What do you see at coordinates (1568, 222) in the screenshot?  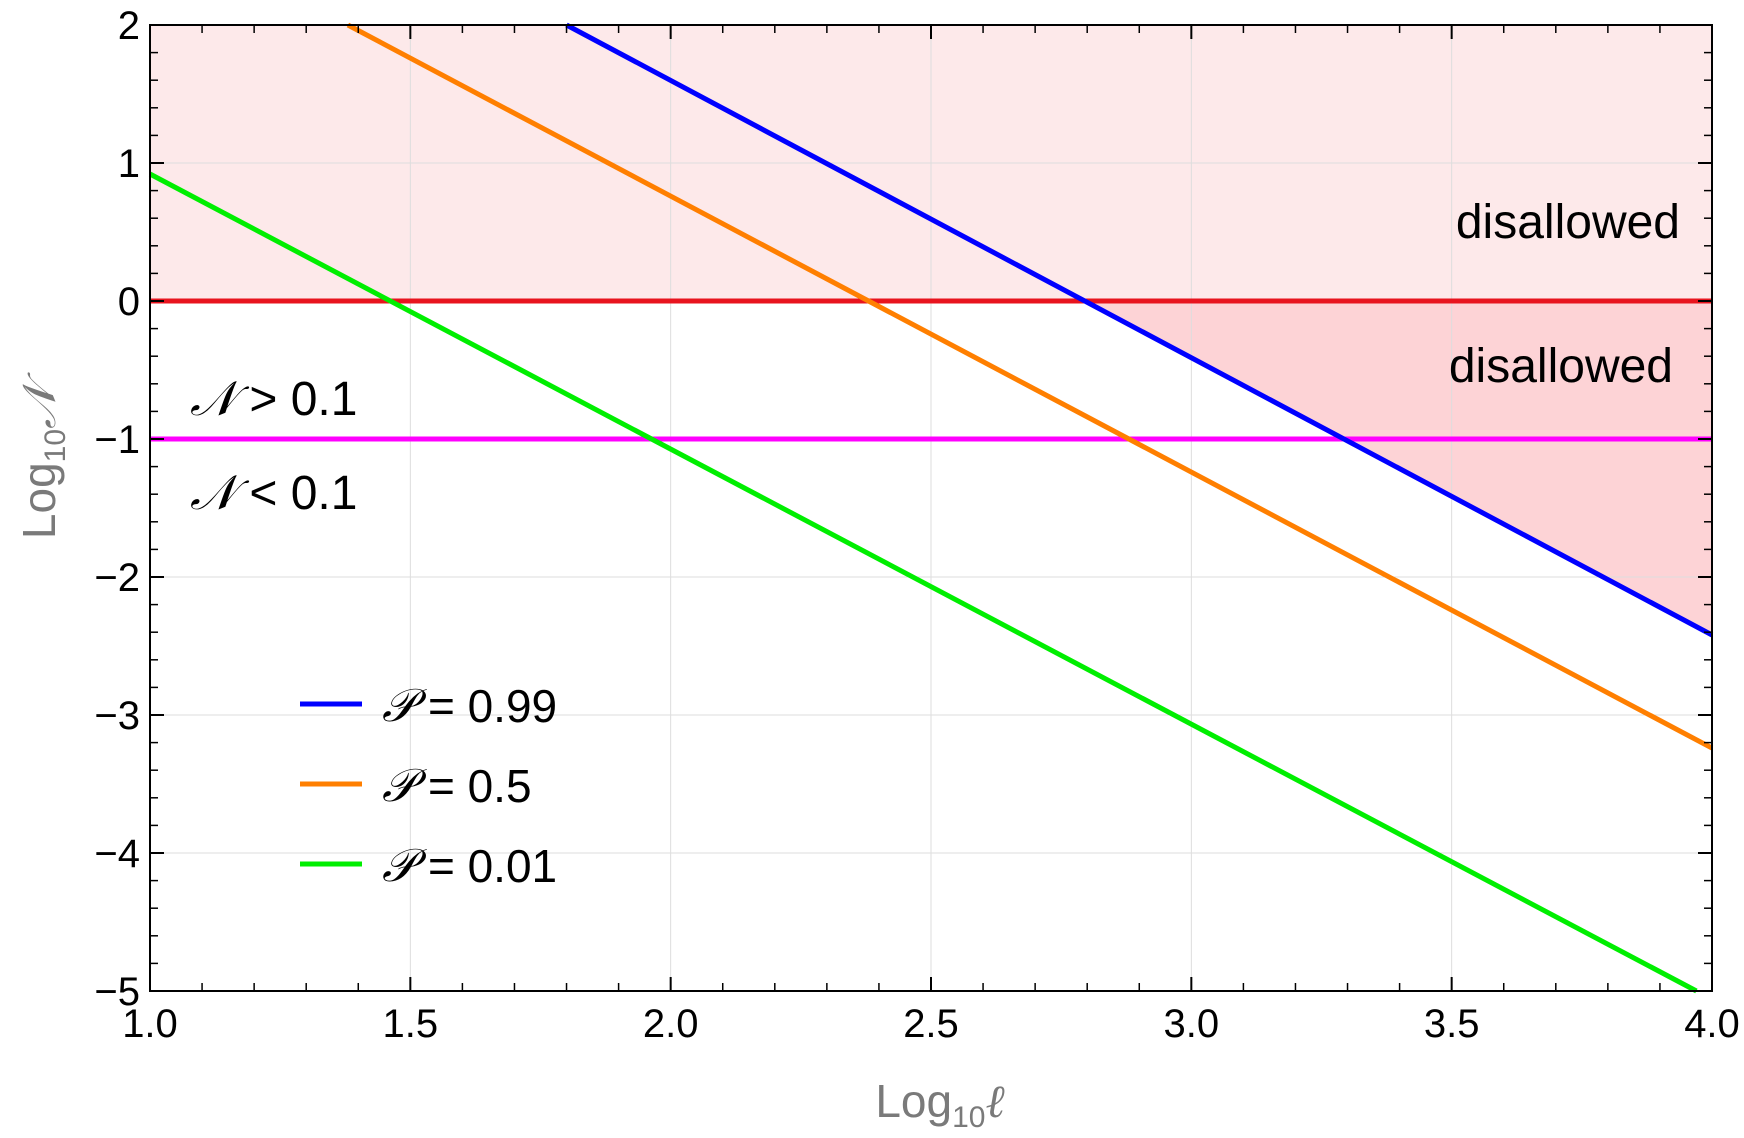 I see `region-label-upper: disallowed` at bounding box center [1568, 222].